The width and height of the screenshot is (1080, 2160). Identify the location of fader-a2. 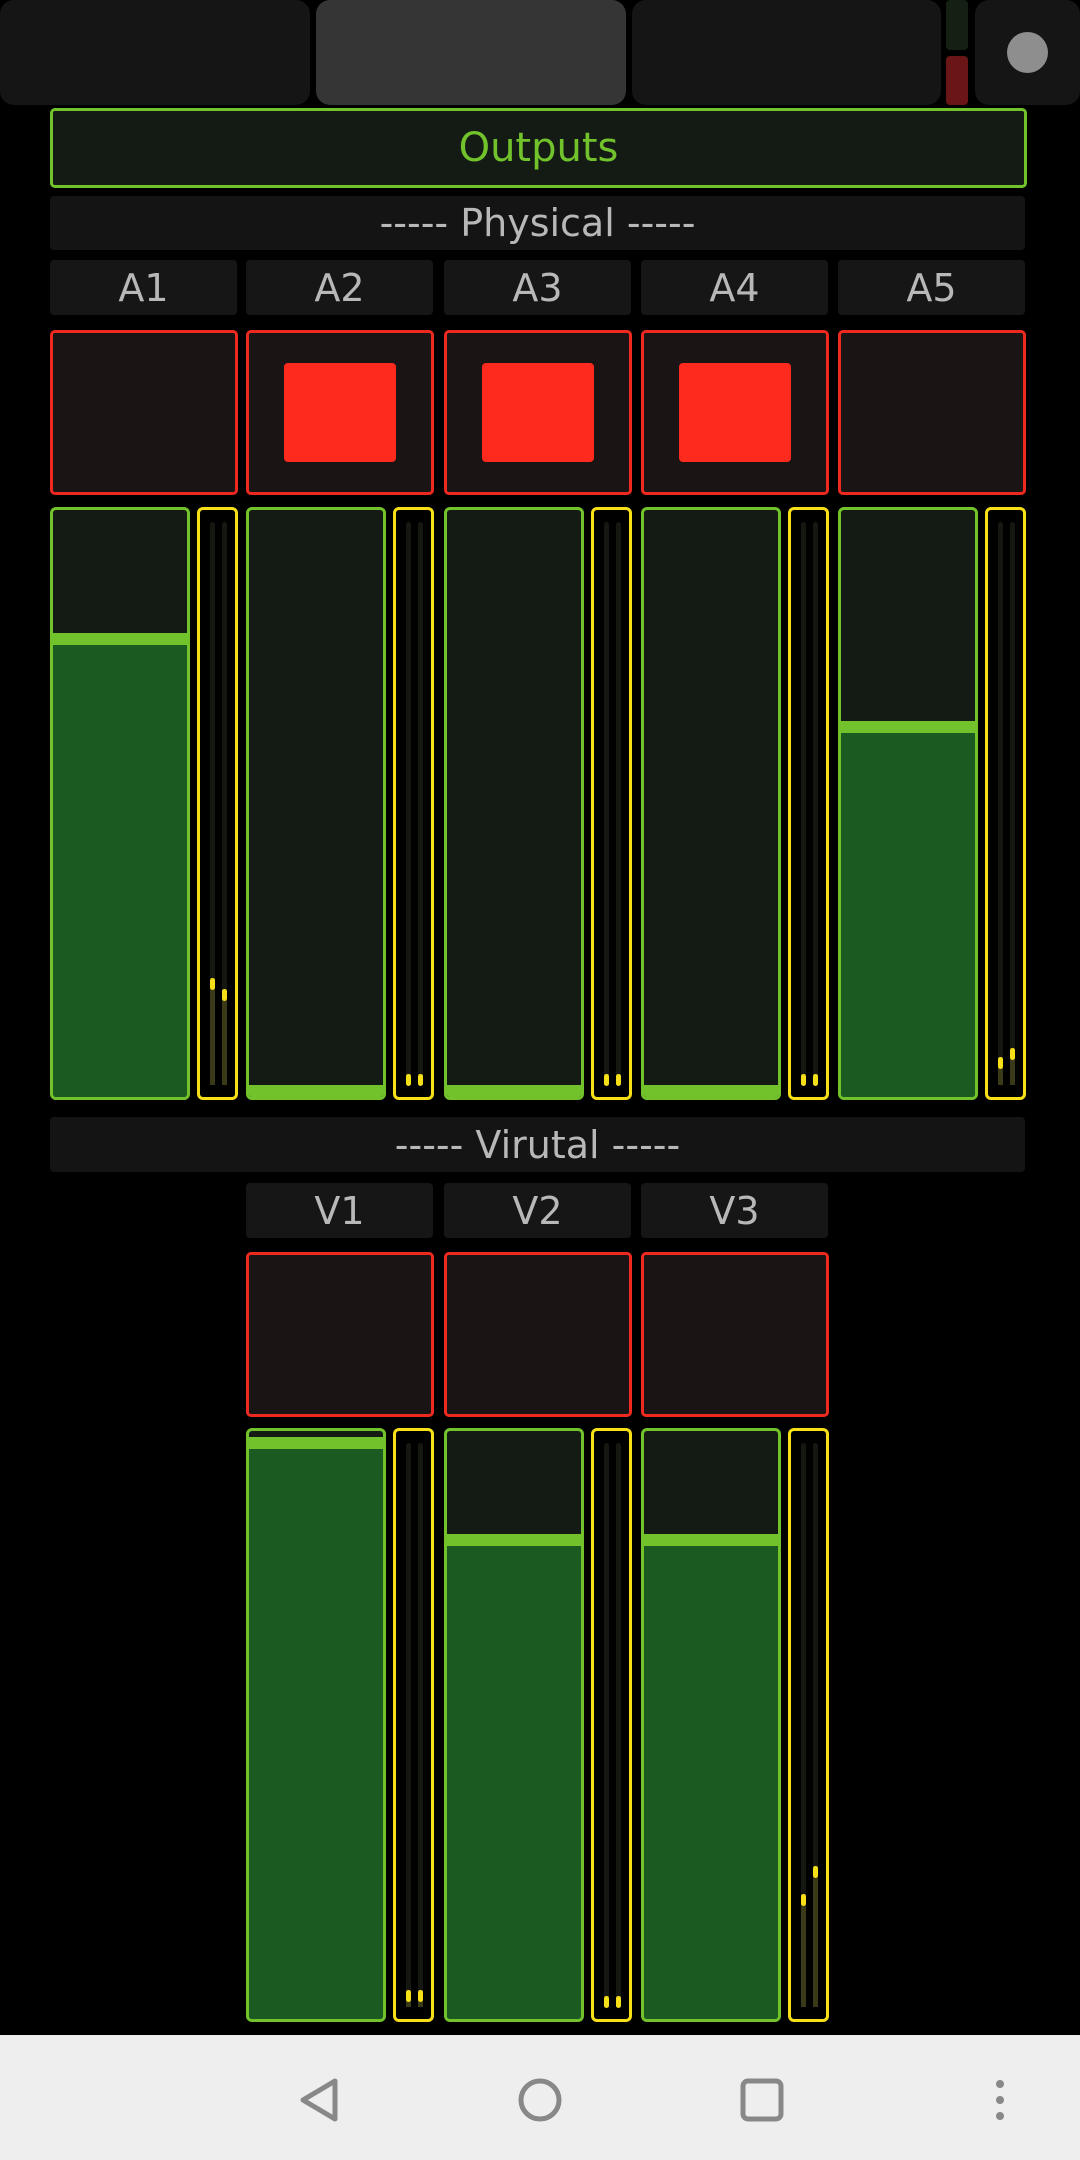
(316, 803).